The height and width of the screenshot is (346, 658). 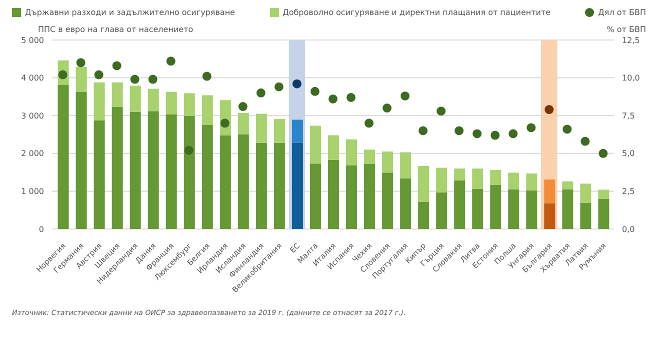 I want to click on y-tick-label: 4 000, so click(x=32, y=78).